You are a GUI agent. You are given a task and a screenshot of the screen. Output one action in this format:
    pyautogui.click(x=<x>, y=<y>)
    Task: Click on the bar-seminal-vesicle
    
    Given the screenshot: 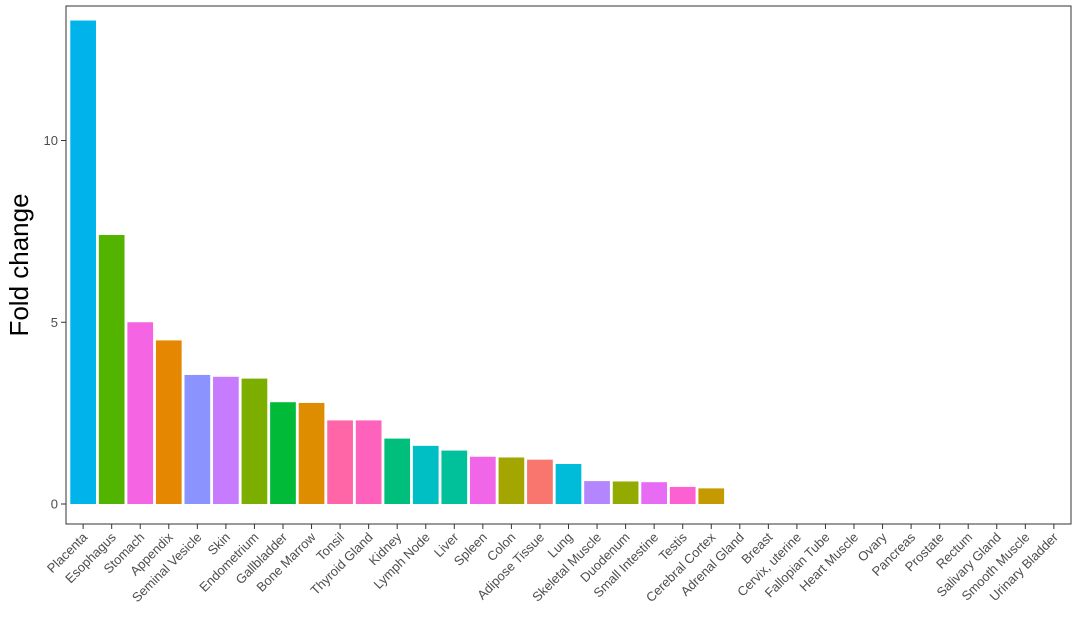 What is the action you would take?
    pyautogui.click(x=197, y=439)
    